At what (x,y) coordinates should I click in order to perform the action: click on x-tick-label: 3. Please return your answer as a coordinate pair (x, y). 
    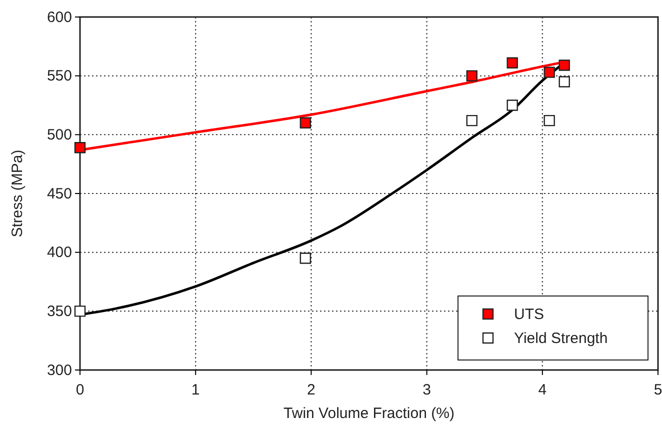
    Looking at the image, I should click on (426, 390).